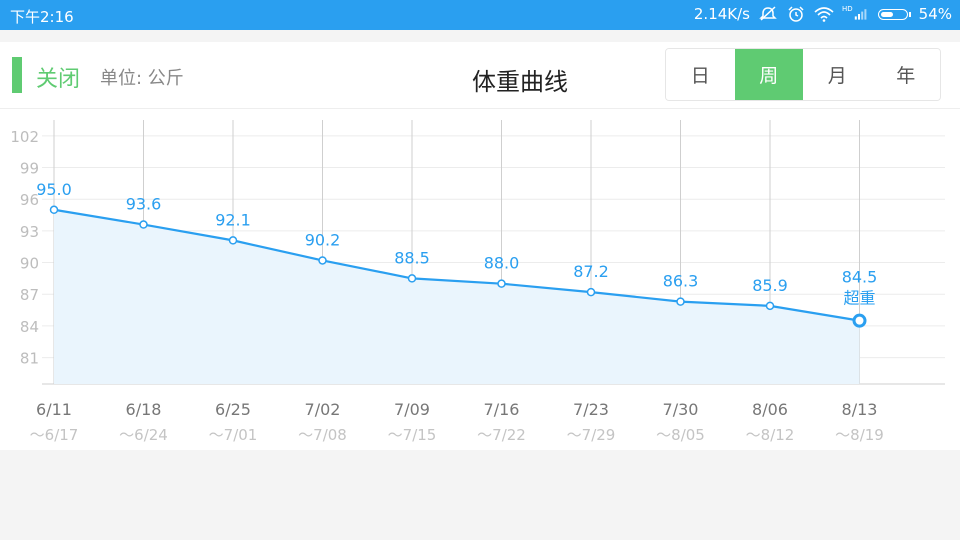 The image size is (960, 540). I want to click on wifi-icon, so click(824, 14).